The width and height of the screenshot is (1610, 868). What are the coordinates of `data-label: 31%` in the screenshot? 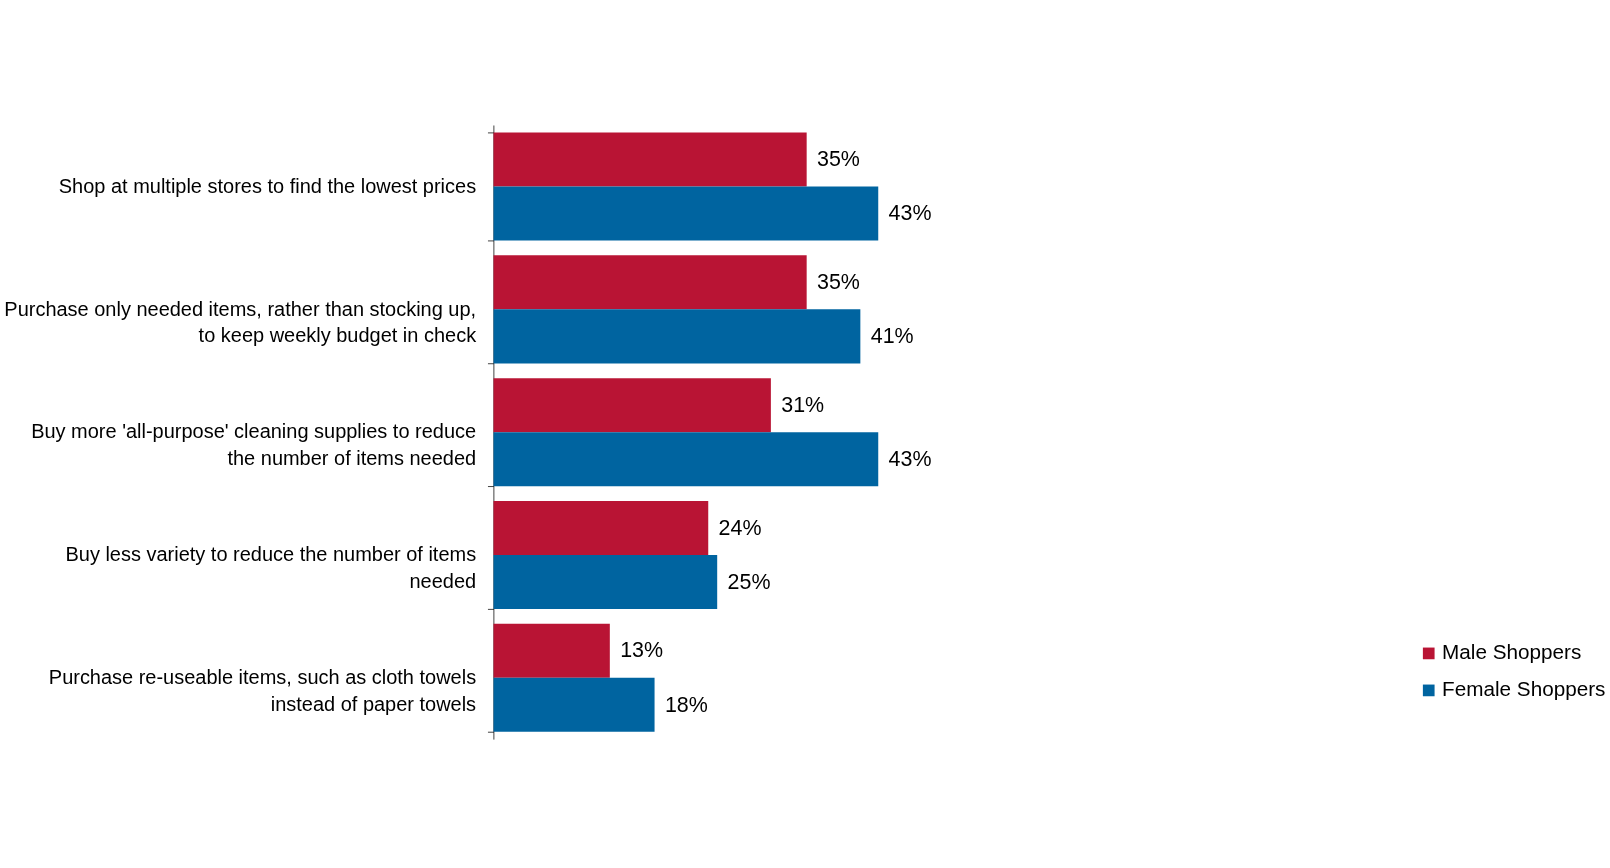 It's located at (803, 404).